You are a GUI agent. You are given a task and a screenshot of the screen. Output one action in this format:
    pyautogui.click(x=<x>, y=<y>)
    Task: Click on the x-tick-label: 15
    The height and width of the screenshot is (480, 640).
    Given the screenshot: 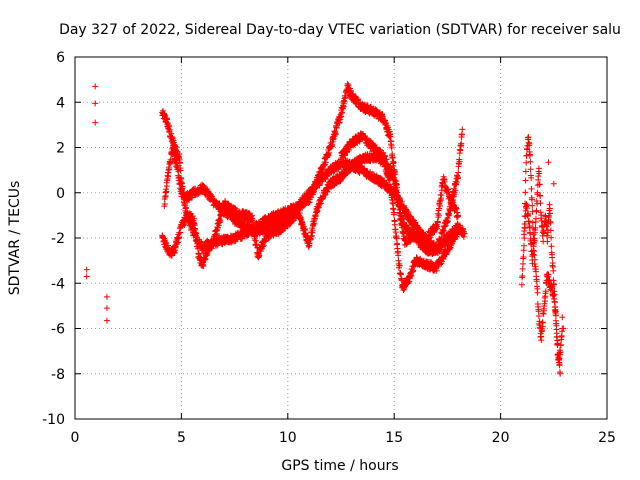 What is the action you would take?
    pyautogui.click(x=394, y=438)
    